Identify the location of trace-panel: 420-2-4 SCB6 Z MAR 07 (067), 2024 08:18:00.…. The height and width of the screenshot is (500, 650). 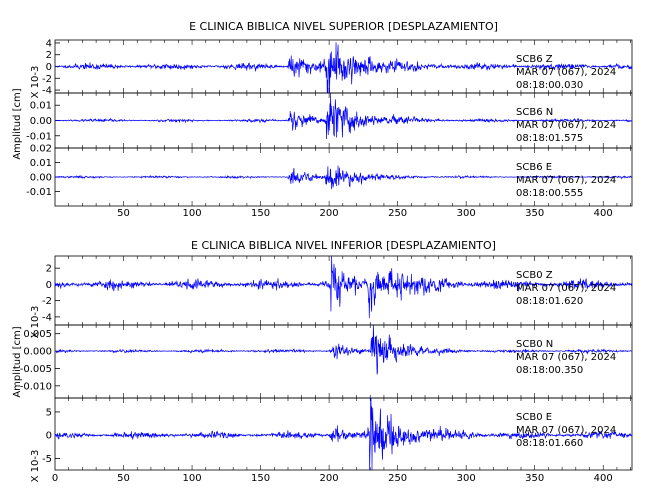
(337, 67).